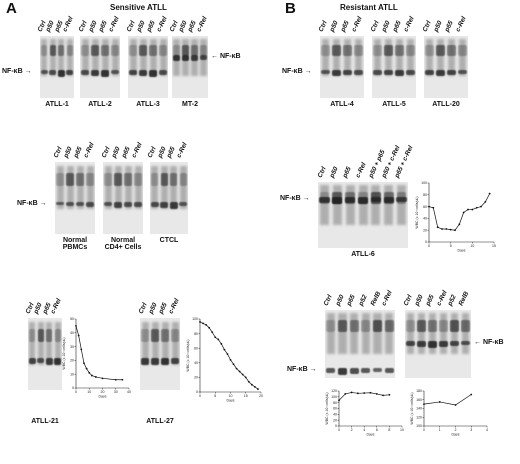 This screenshot has width=520, height=464. Describe the element at coordinates (160, 421) in the screenshot. I see `gel-caption: ATLL-27` at that location.